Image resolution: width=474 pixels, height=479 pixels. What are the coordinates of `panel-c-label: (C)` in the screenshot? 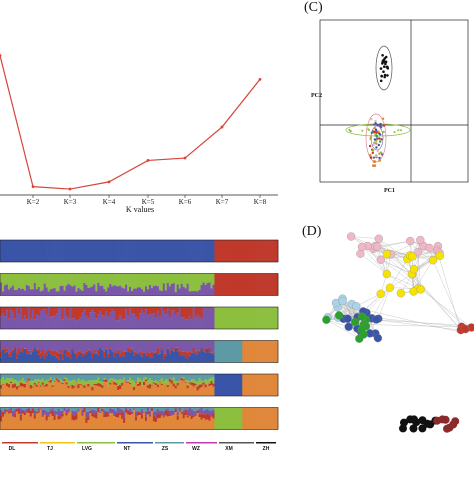 It's located at (313, 8).